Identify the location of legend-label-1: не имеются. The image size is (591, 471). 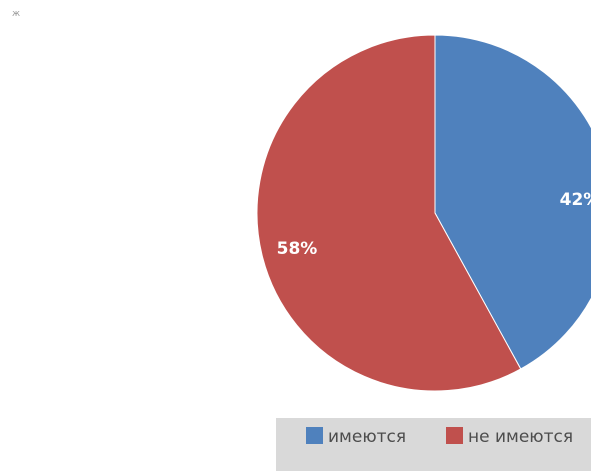
(520, 437).